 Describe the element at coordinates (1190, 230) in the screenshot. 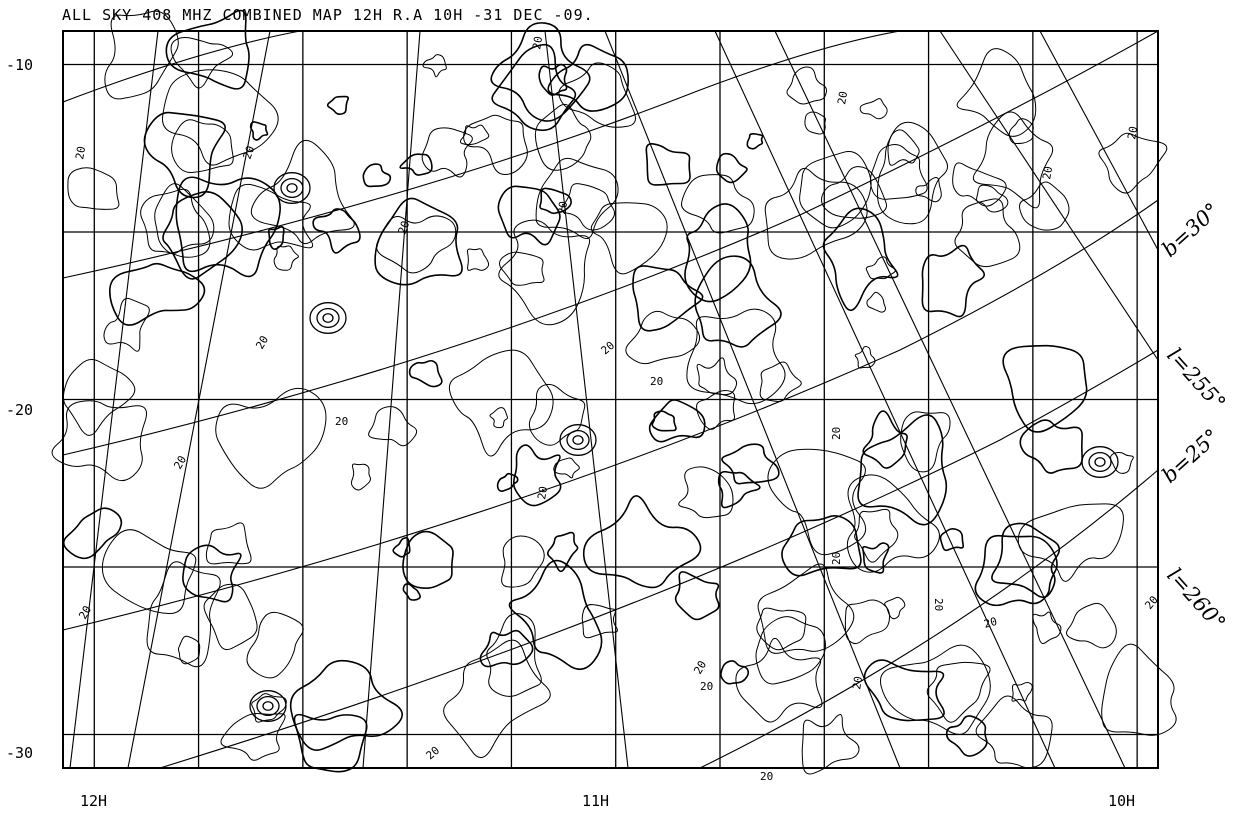

I see `galactic-label-b30: b=30°` at that location.